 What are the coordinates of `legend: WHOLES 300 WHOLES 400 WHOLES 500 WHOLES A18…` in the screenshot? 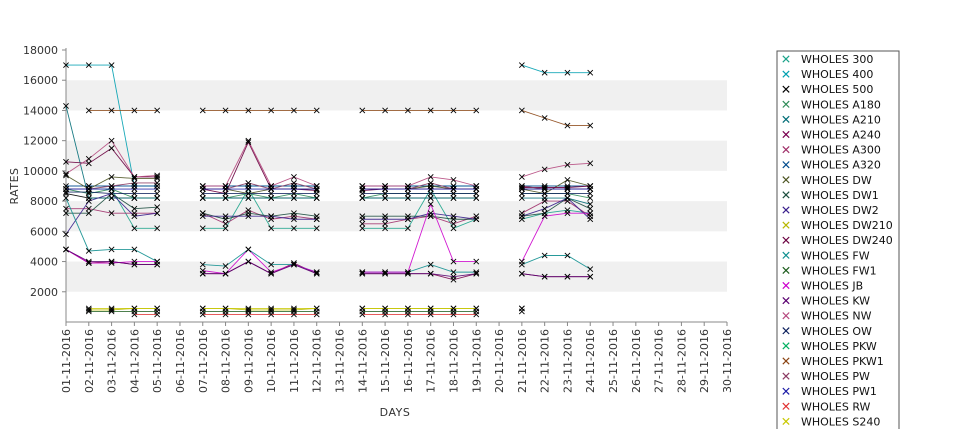 It's located at (838, 239).